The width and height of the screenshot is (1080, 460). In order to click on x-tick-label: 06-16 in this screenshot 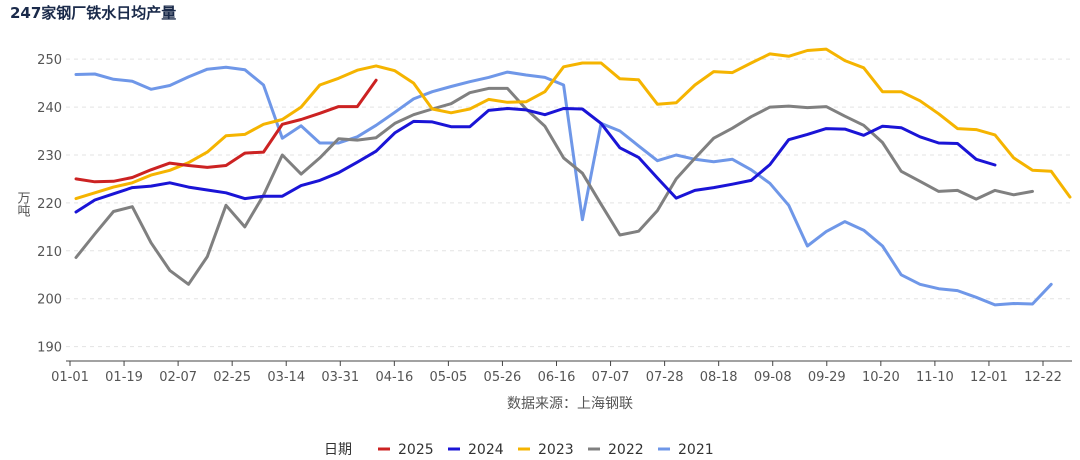, I will do `click(557, 377)`.